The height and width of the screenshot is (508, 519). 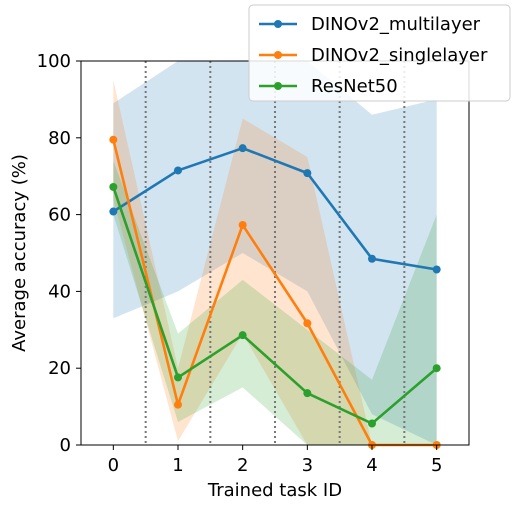 I want to click on x-tick-label: 1, so click(x=177, y=465).